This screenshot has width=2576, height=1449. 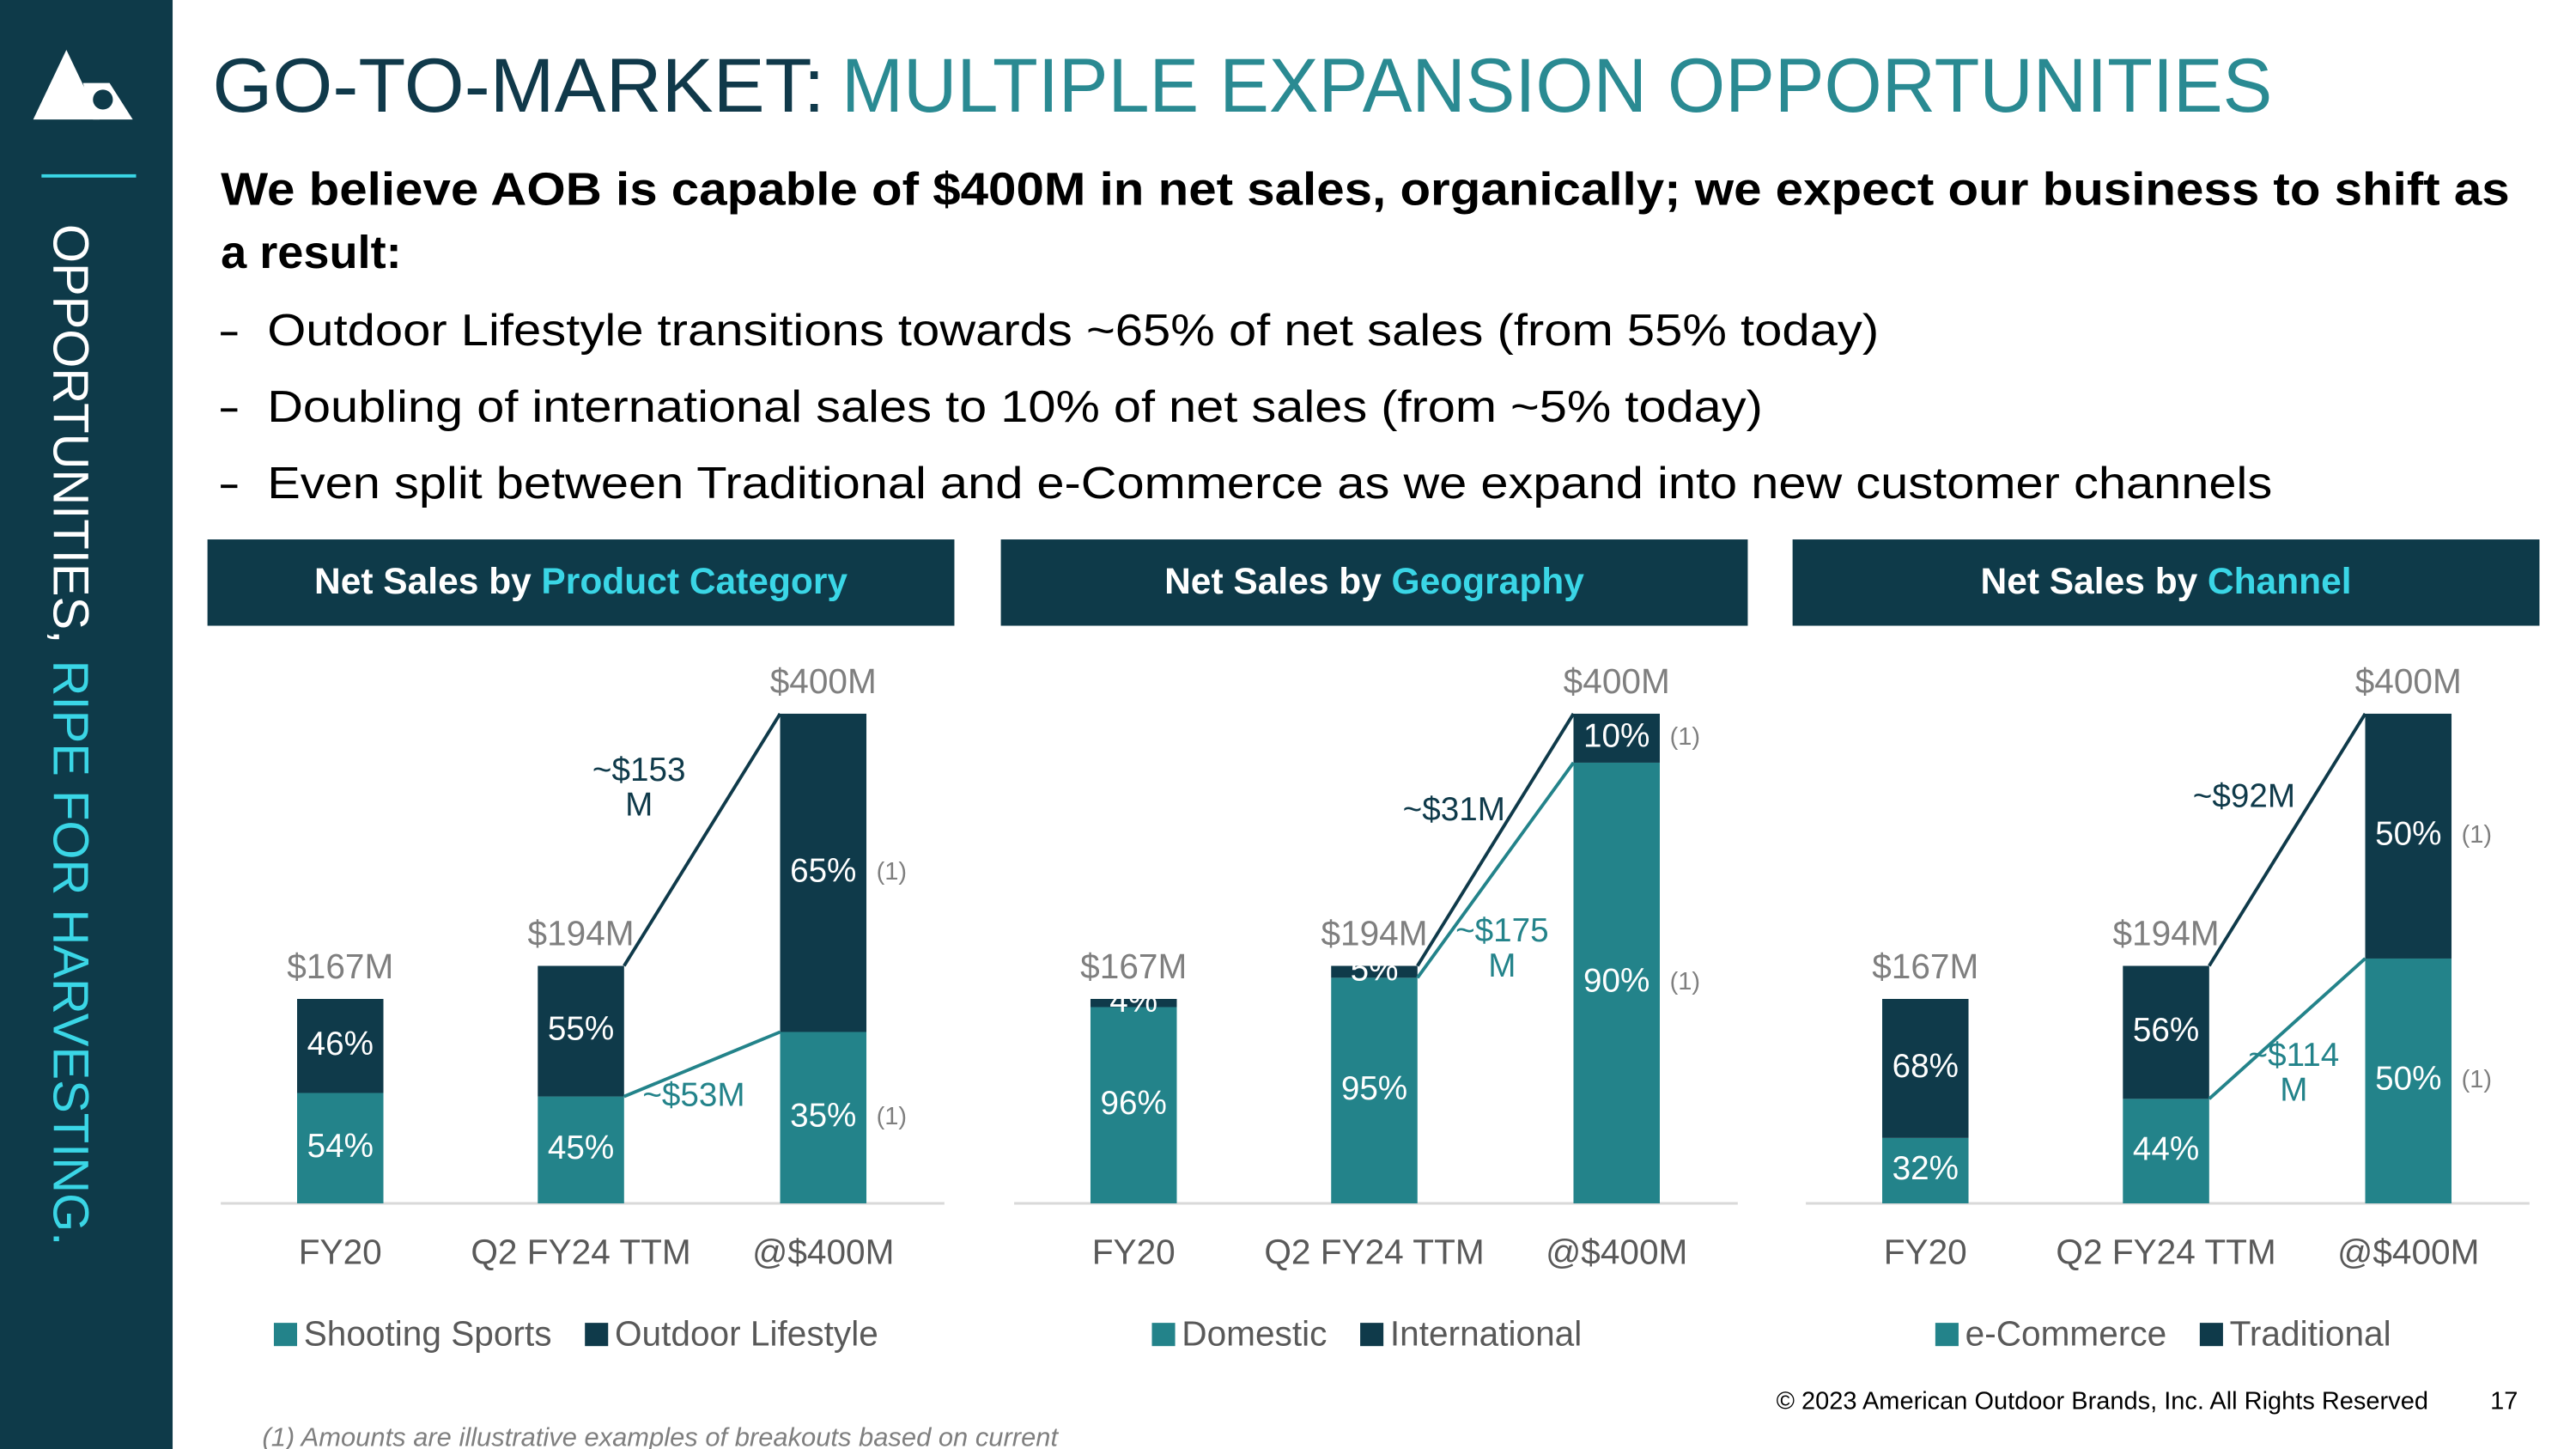 I want to click on sidebar, so click(x=86, y=724).